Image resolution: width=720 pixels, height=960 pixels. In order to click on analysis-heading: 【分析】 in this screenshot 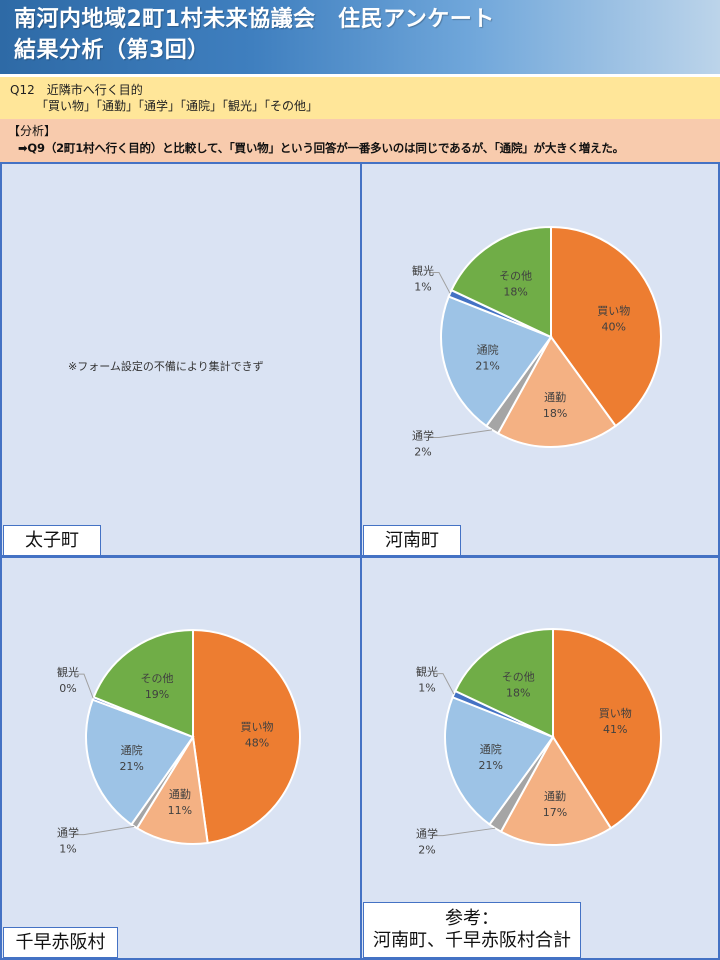, I will do `click(32, 131)`.